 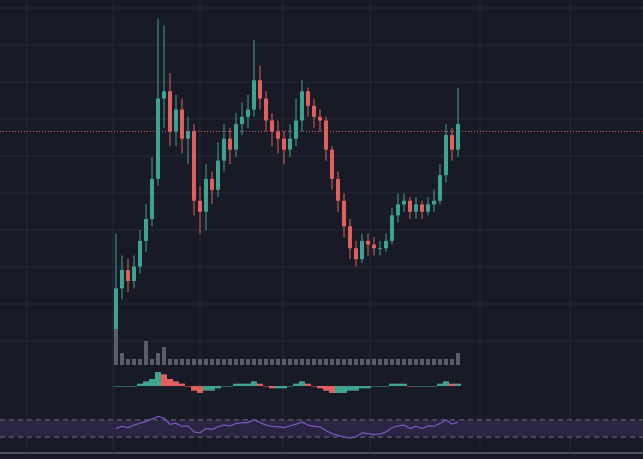 I want to click on rsi-line, so click(x=287, y=427).